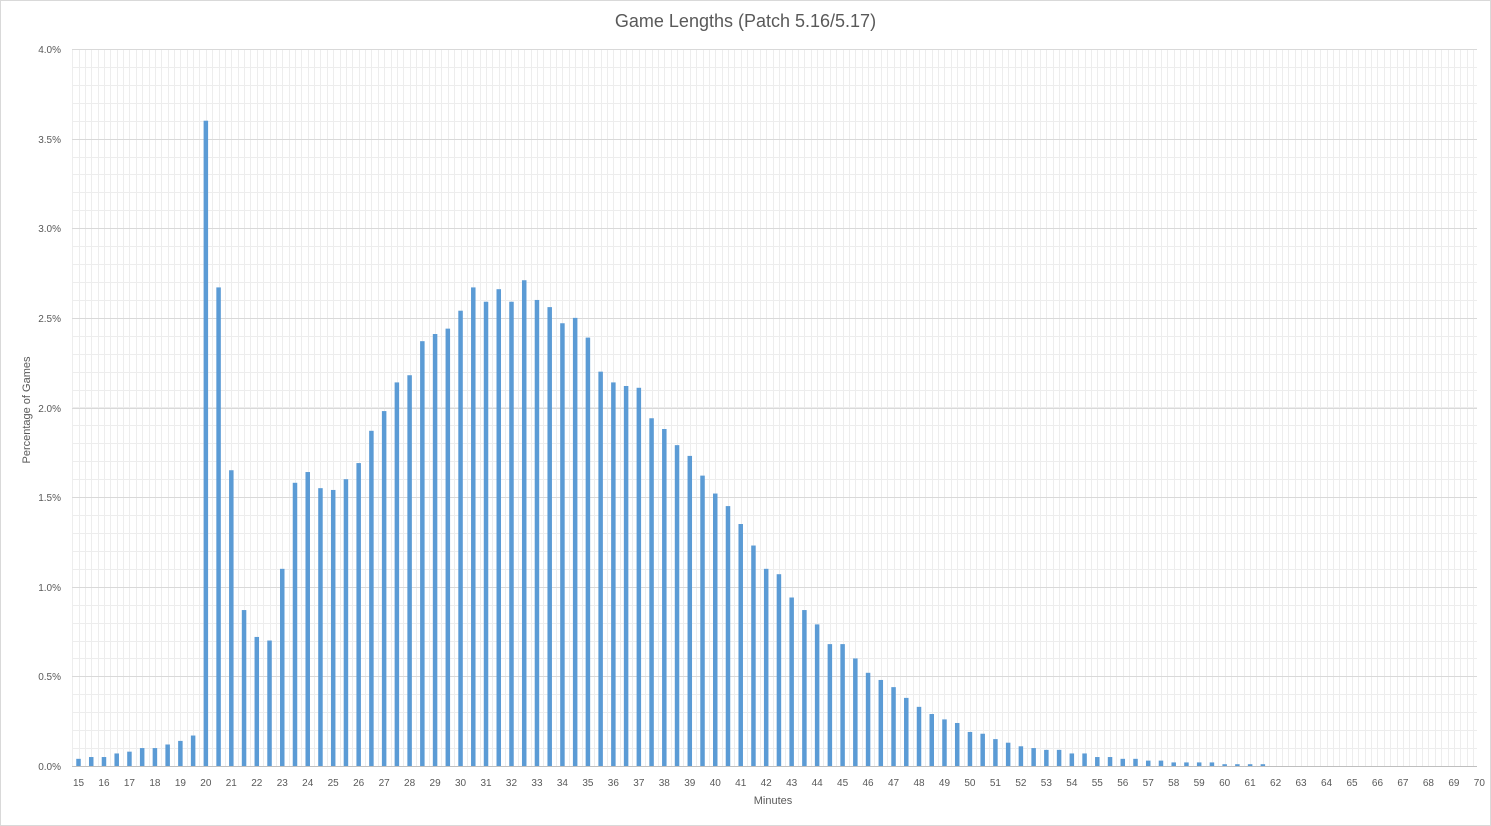  What do you see at coordinates (385, 783) in the screenshot?
I see `x-tick-label: 27` at bounding box center [385, 783].